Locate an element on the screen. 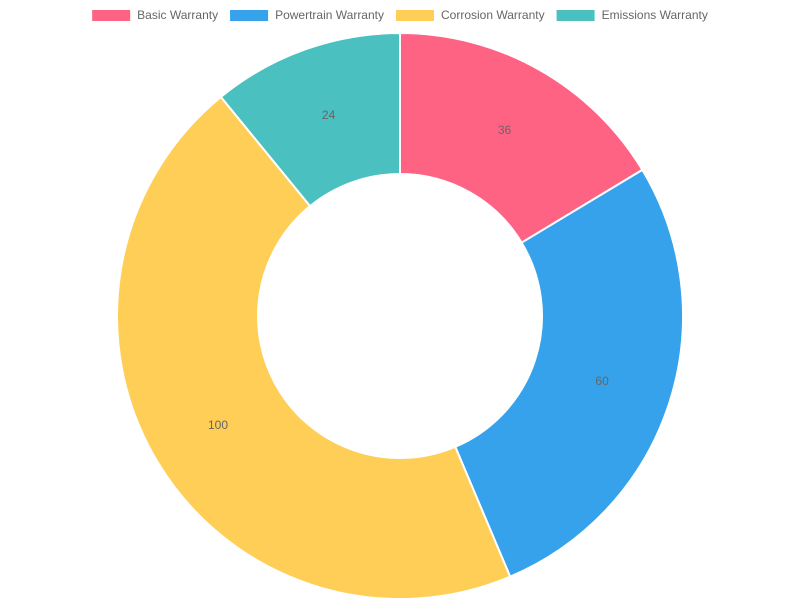 The height and width of the screenshot is (600, 800). legend-label: Emissions Warranty is located at coordinates (655, 15).